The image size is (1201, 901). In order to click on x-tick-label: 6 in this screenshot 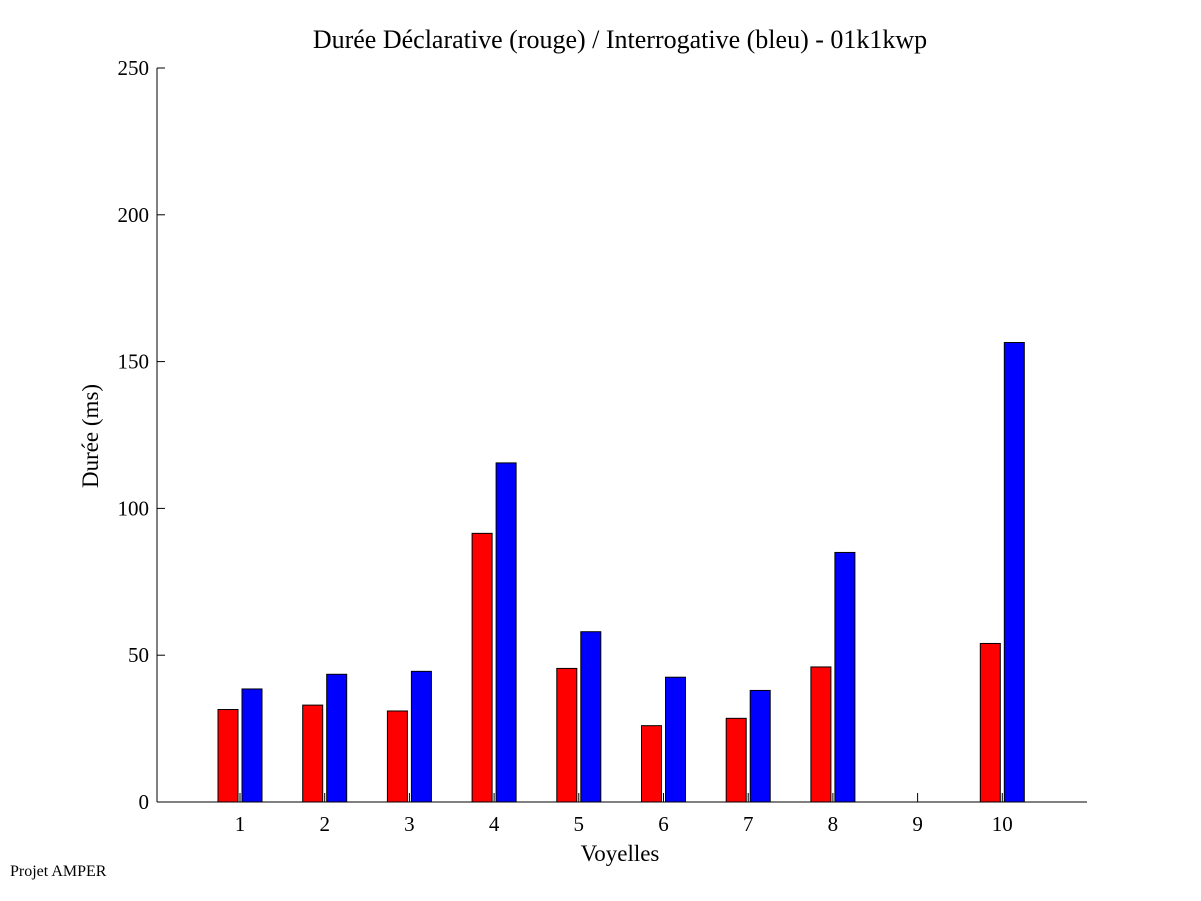, I will do `click(663, 824)`.